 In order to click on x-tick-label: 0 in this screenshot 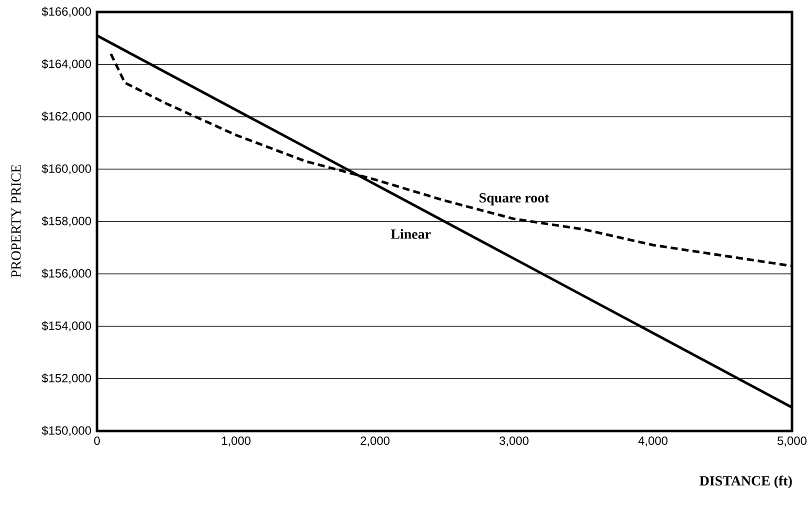, I will do `click(97, 440)`.